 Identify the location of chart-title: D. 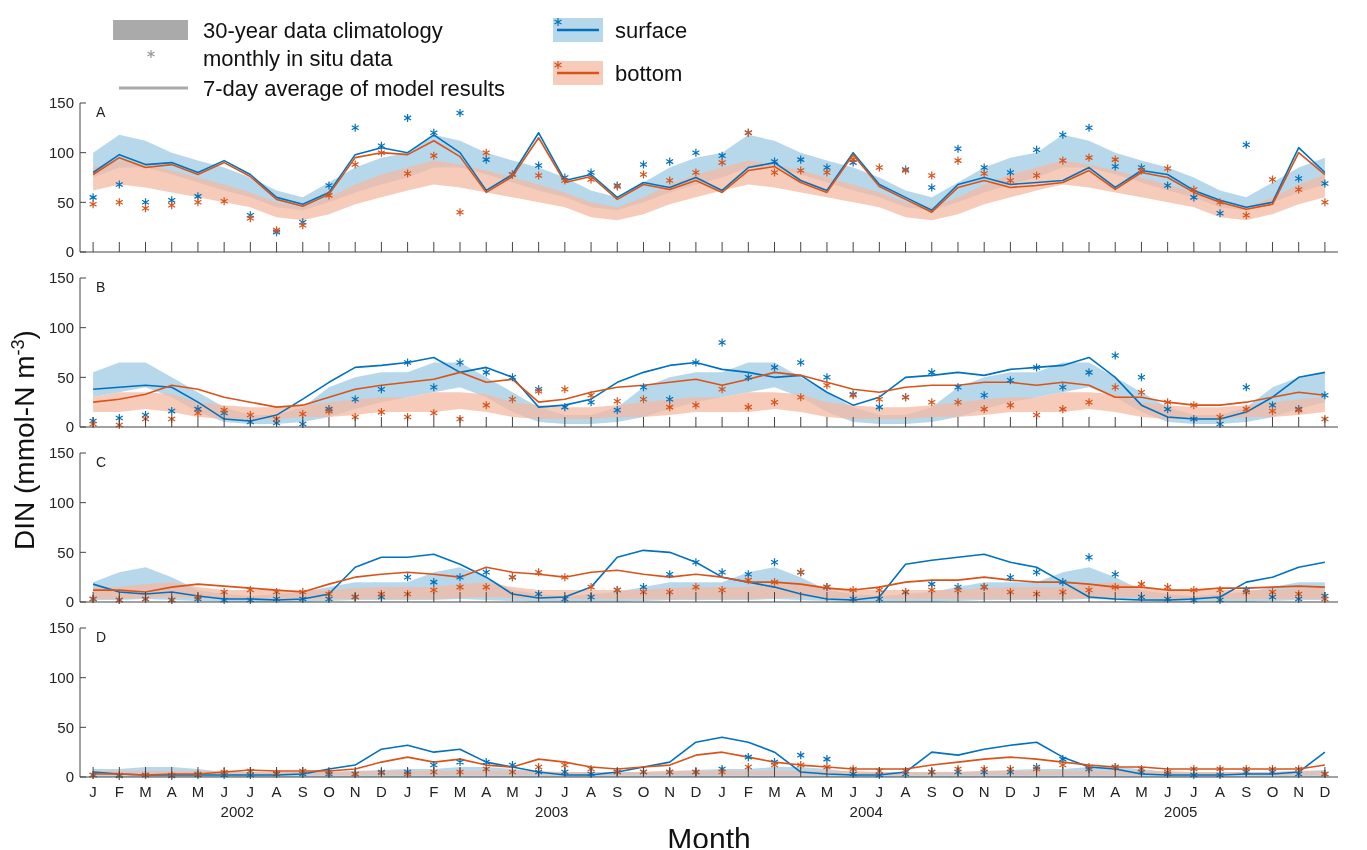
(101, 637).